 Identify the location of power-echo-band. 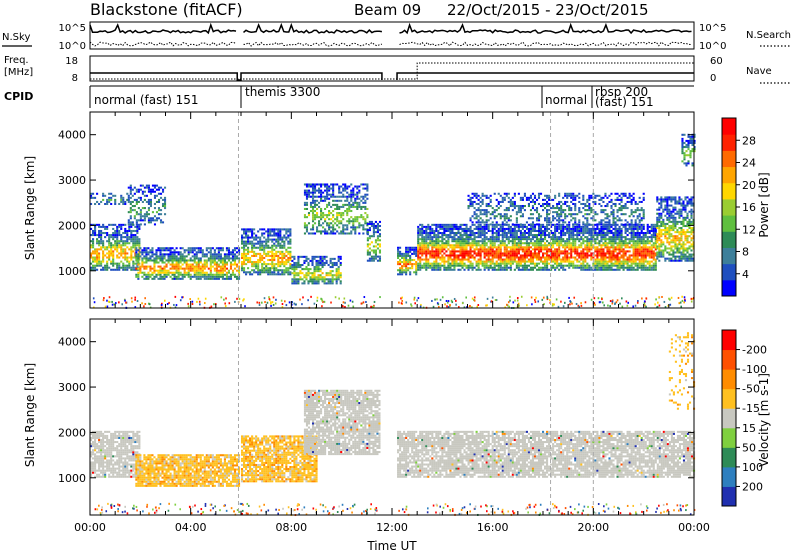
(407, 261).